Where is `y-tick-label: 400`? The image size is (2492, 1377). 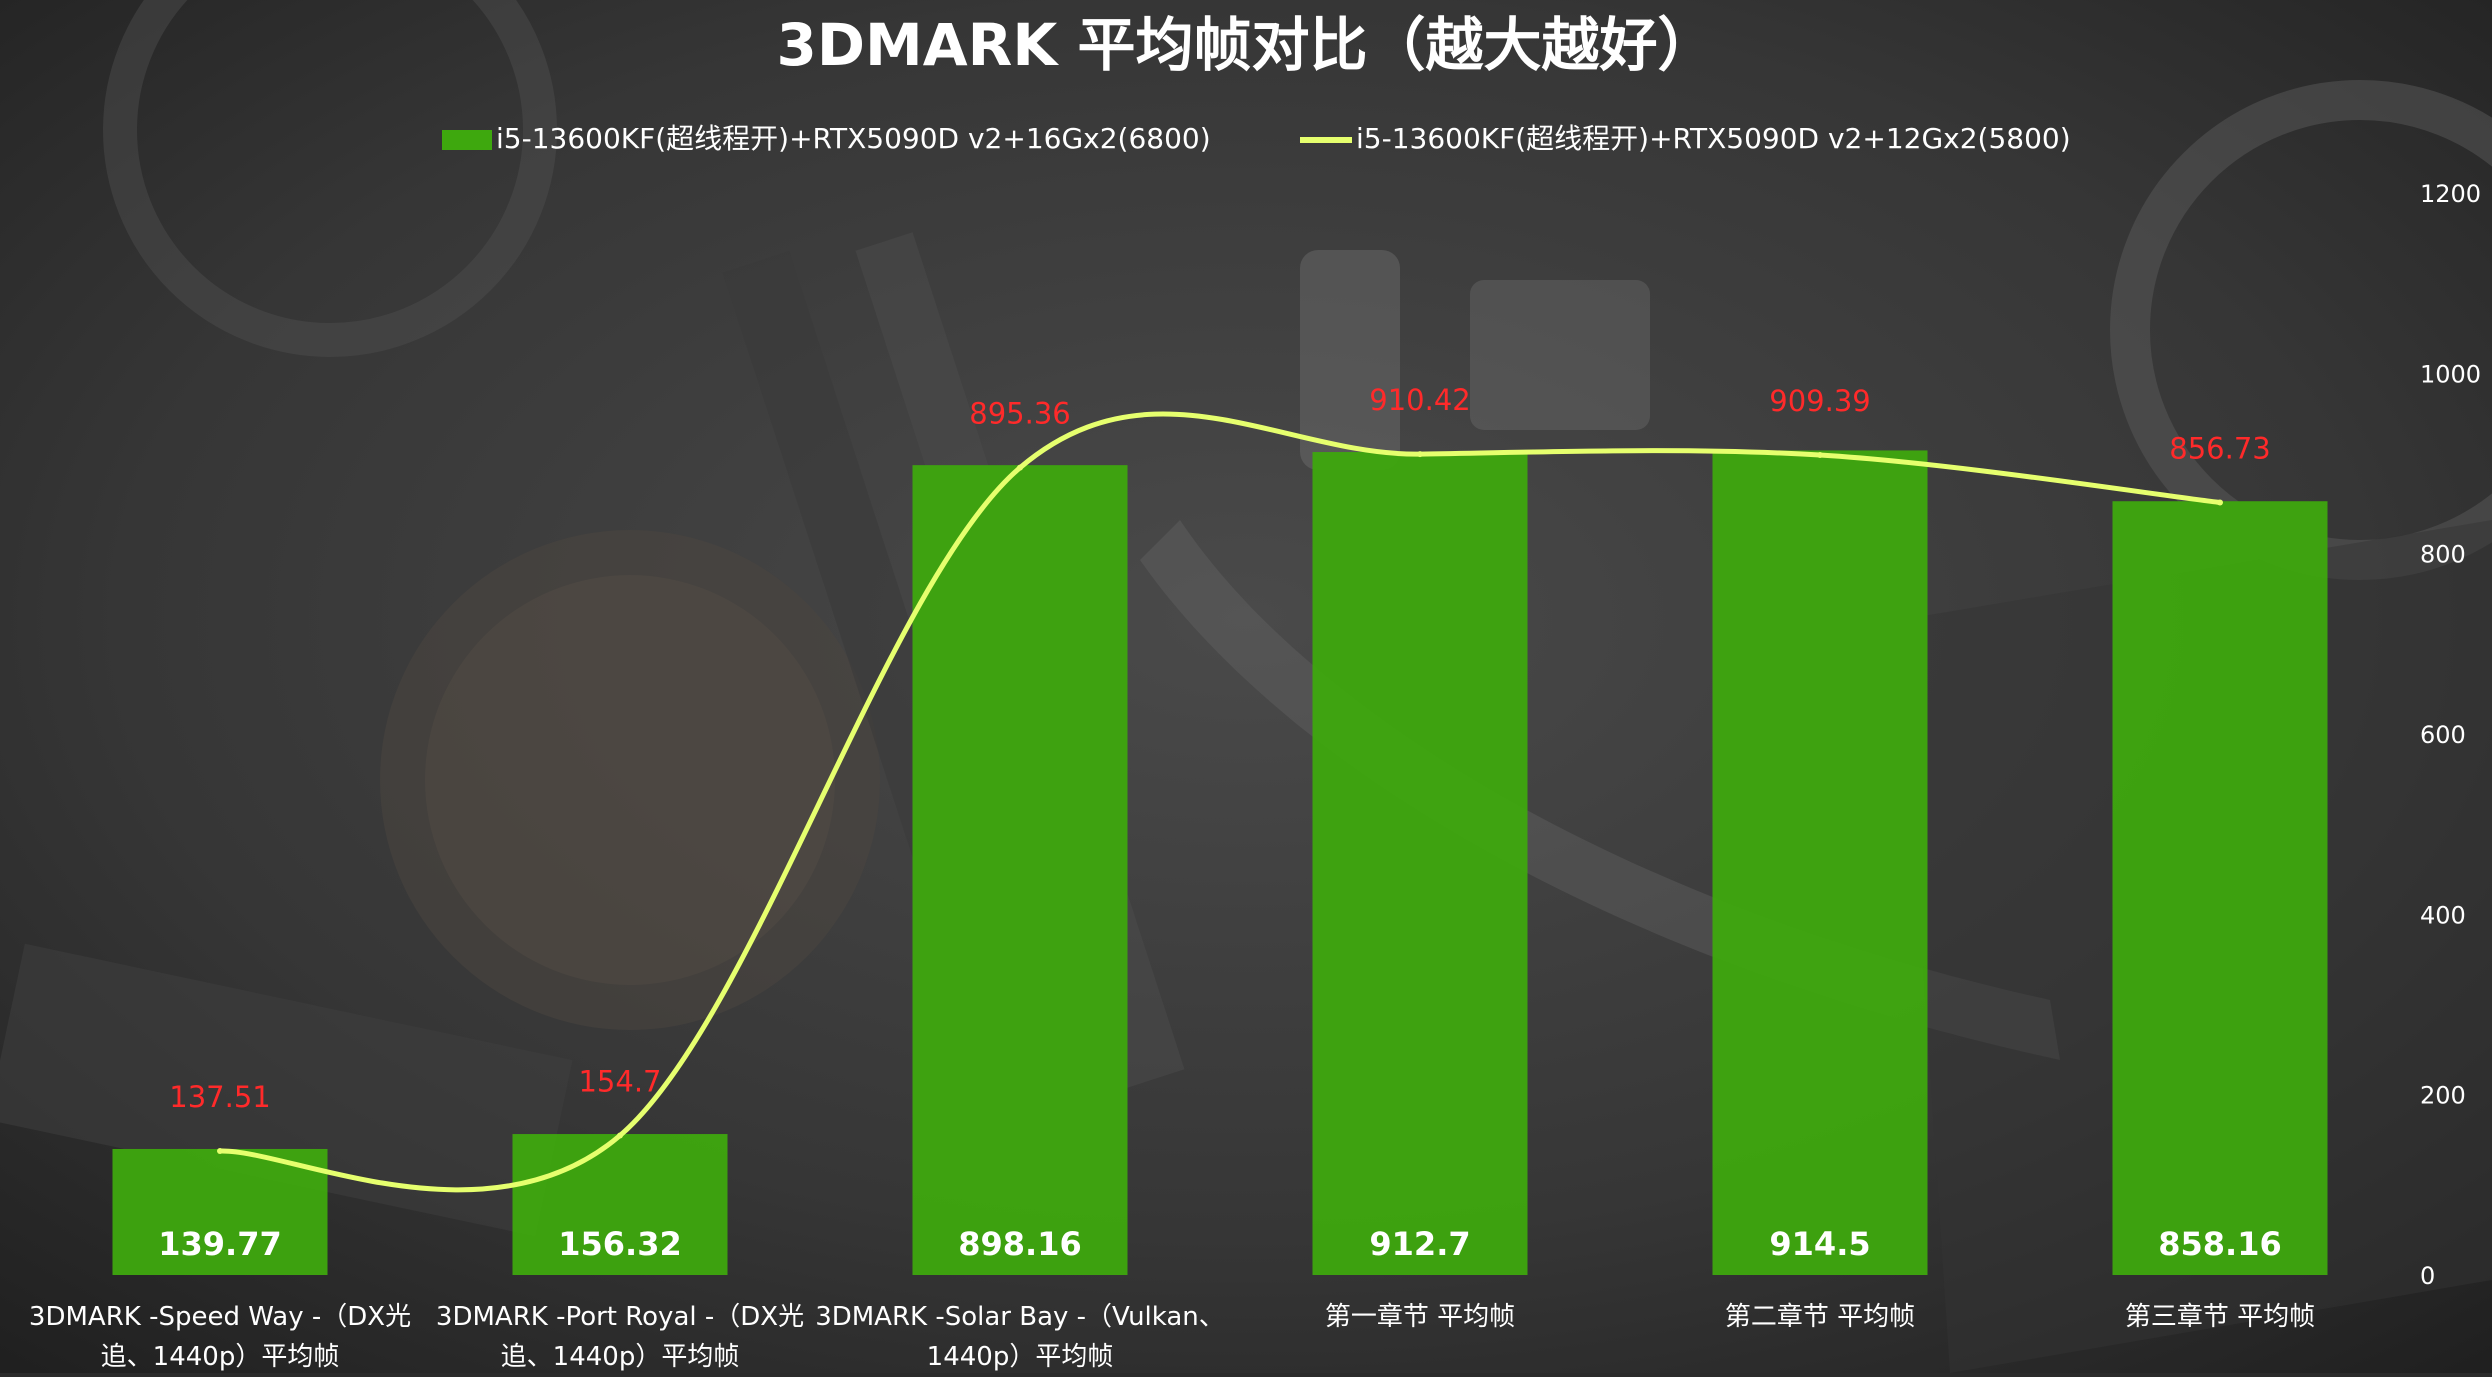
y-tick-label: 400 is located at coordinates (2443, 915).